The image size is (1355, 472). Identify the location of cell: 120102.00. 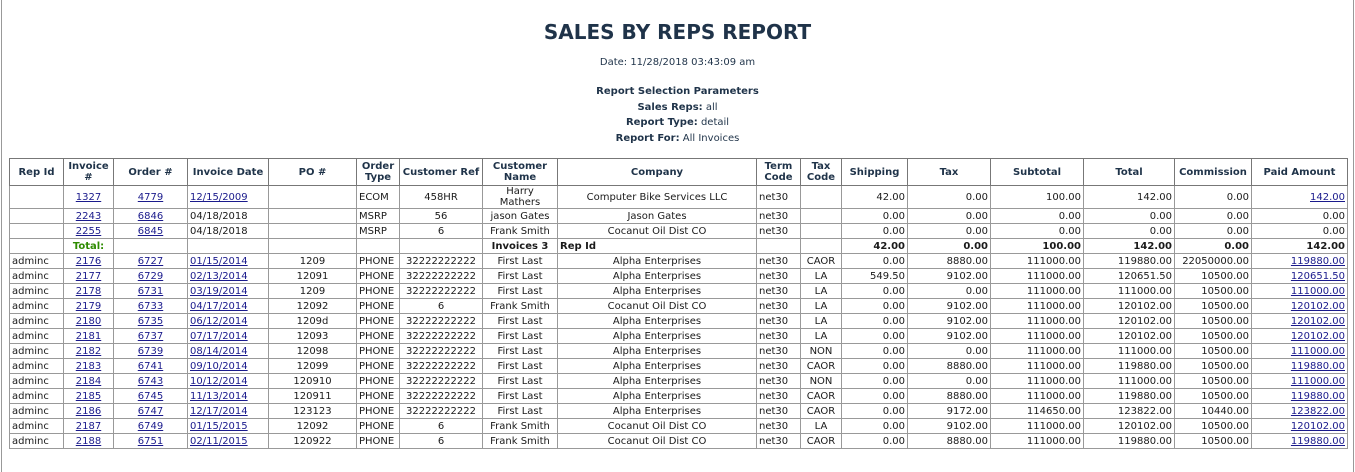
(1129, 321).